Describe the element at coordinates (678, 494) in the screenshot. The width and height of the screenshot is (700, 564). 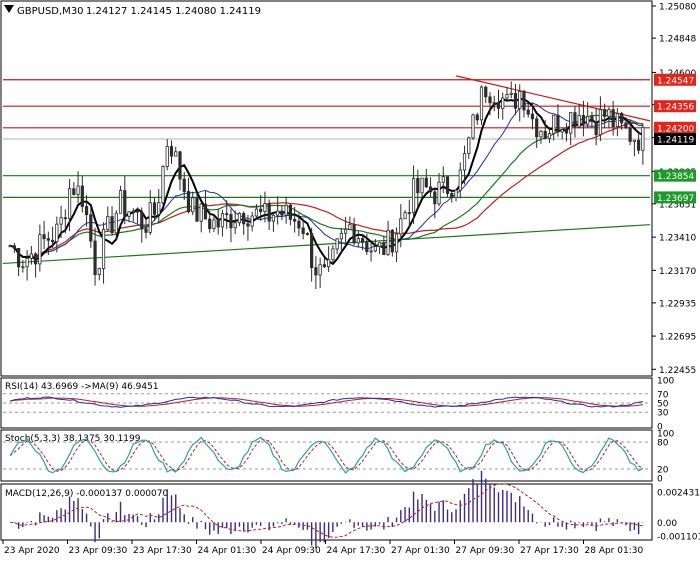
I see `macd-tick-label: 0.002431` at that location.